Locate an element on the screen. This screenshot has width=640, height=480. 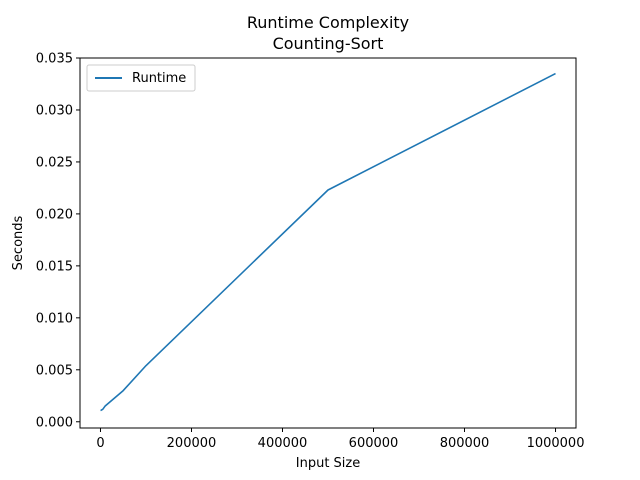
x-tick-label: 1000000 is located at coordinates (556, 443).